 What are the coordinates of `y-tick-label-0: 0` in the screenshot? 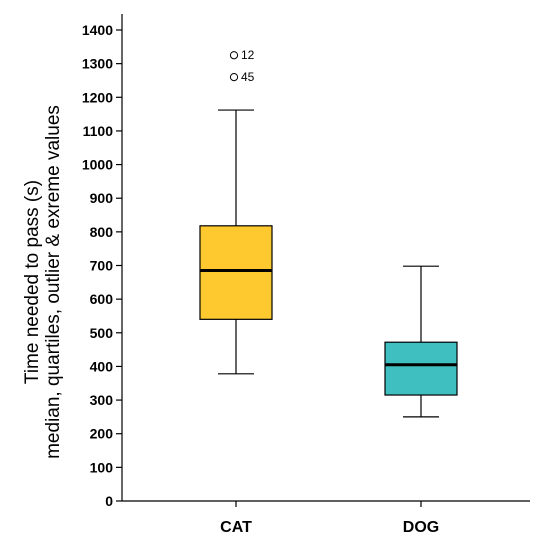 It's located at (109, 501).